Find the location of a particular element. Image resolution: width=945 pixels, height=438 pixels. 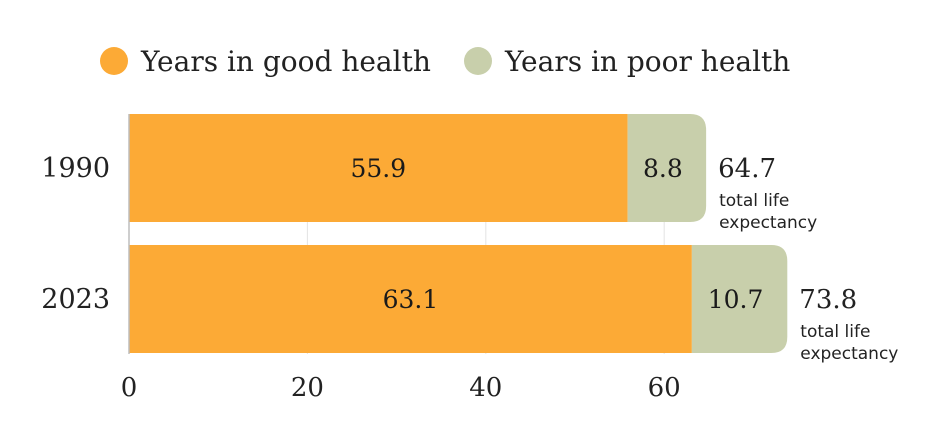

bar-good-health-1990 is located at coordinates (378, 168).